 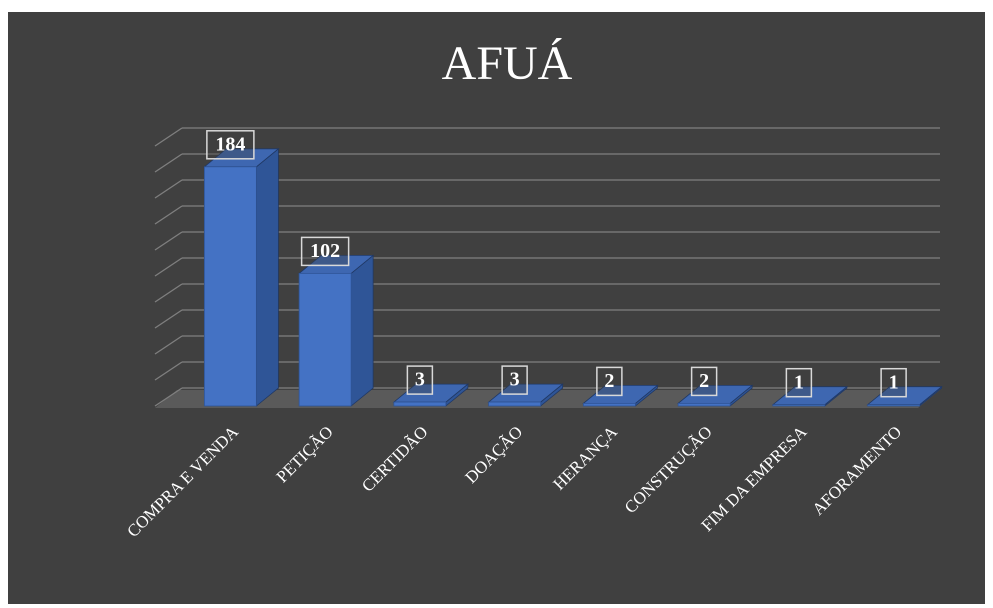 What do you see at coordinates (507, 63) in the screenshot?
I see `chart-title: AFUÁ` at bounding box center [507, 63].